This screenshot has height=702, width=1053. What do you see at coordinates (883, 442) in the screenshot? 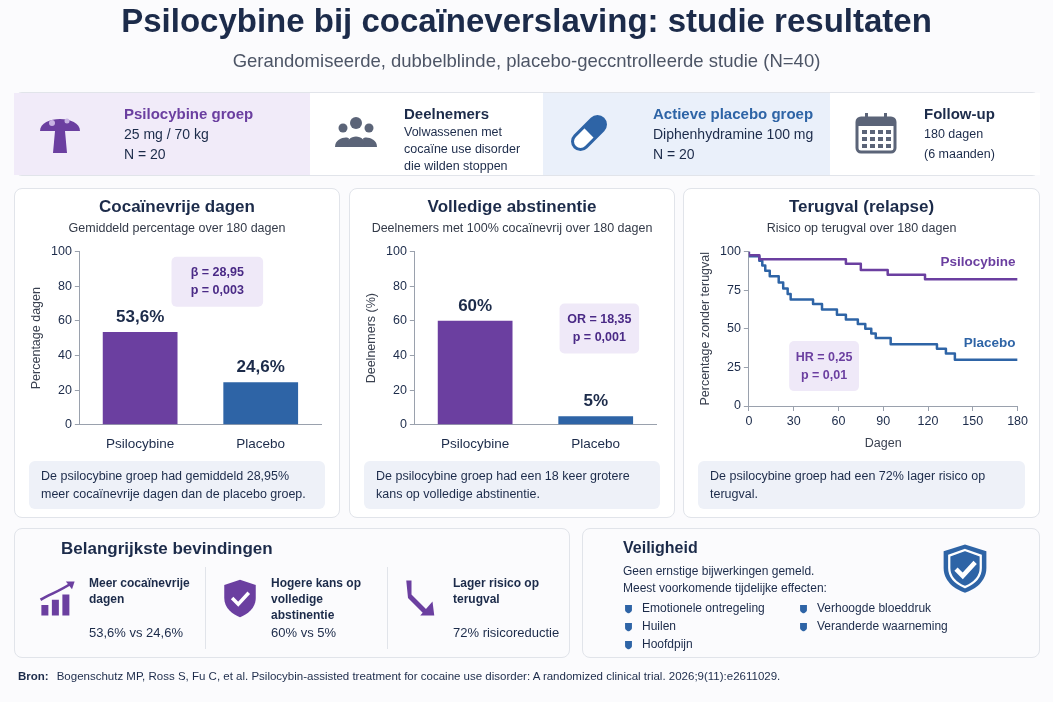
I see `x-axis-title: Dagen` at bounding box center [883, 442].